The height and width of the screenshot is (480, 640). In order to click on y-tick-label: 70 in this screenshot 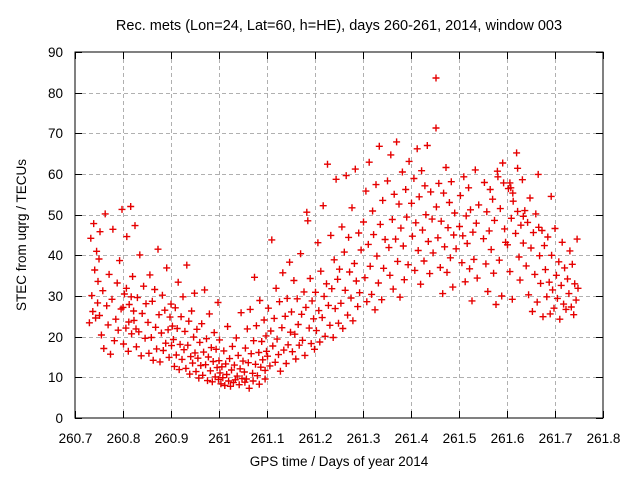, I will do `click(55, 133)`.